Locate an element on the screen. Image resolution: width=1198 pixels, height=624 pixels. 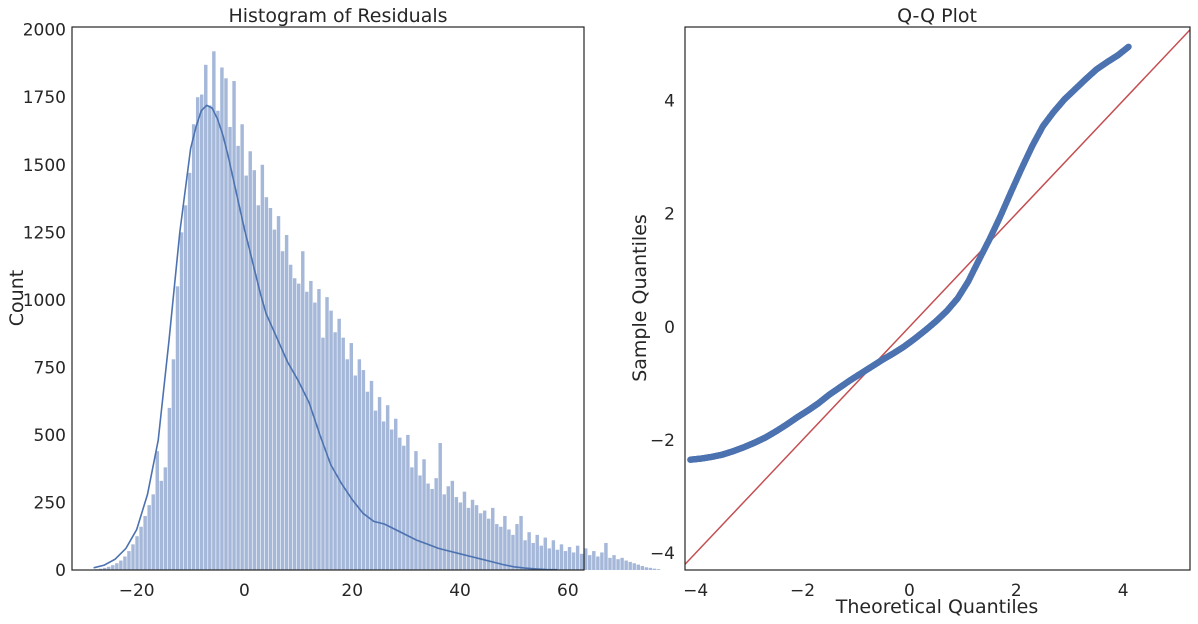
histogram-x-tick-label: 0 is located at coordinates (244, 591).